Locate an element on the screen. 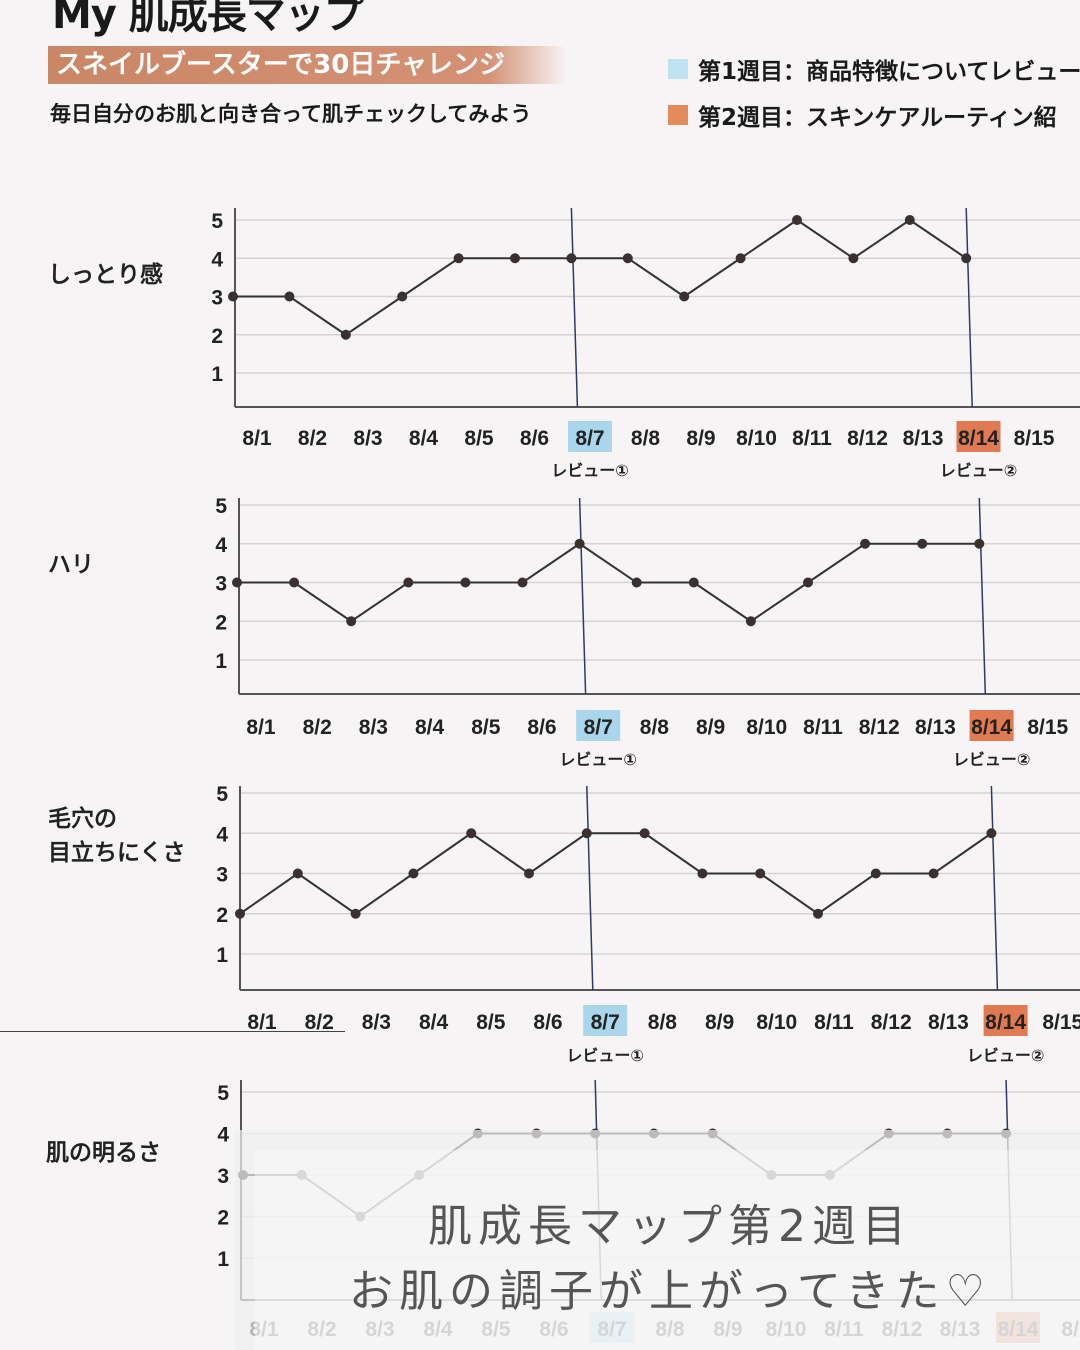 The height and width of the screenshot is (1350, 1080). row-label-line: ハリ is located at coordinates (71, 565).